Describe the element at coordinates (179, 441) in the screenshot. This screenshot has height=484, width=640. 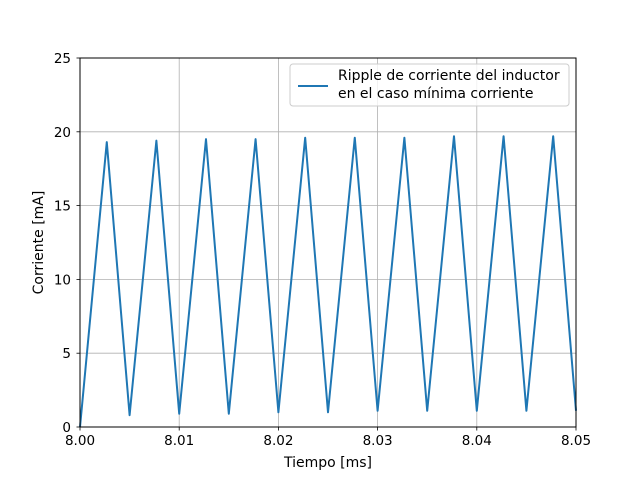
I see `x-tick-label: 8.01` at that location.